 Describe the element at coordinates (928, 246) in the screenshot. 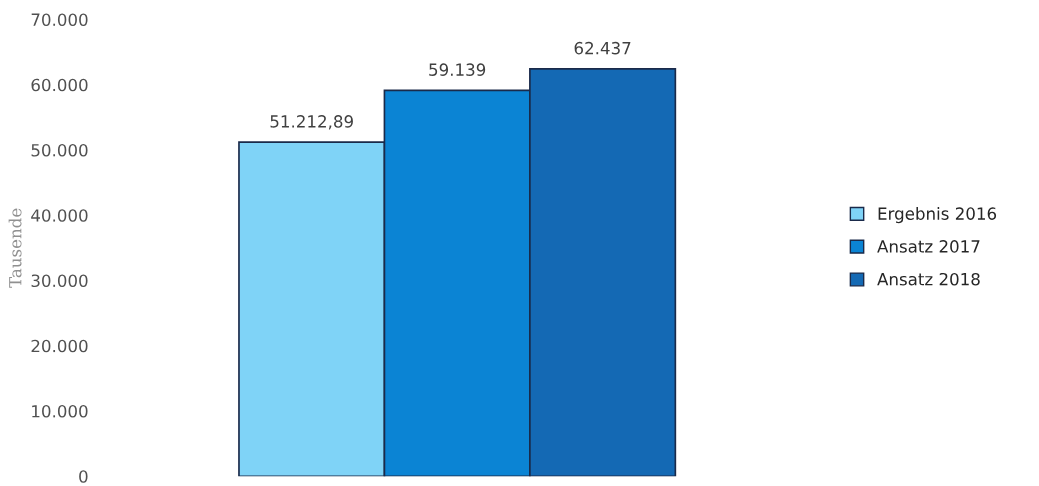

I see `legend-label: Ansatz 2017` at that location.